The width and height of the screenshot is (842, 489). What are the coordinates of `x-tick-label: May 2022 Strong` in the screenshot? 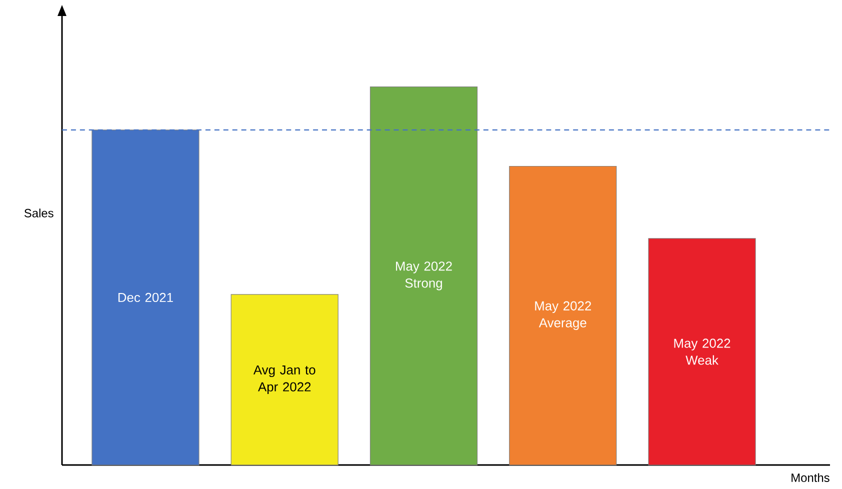 It's located at (424, 276).